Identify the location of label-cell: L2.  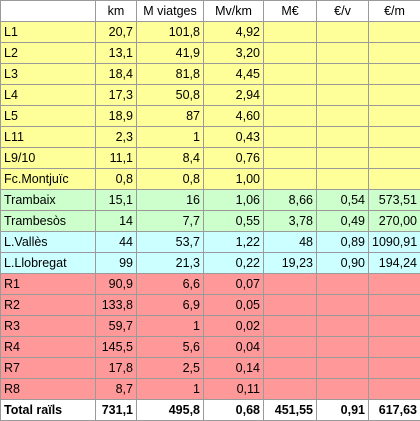
(48, 53).